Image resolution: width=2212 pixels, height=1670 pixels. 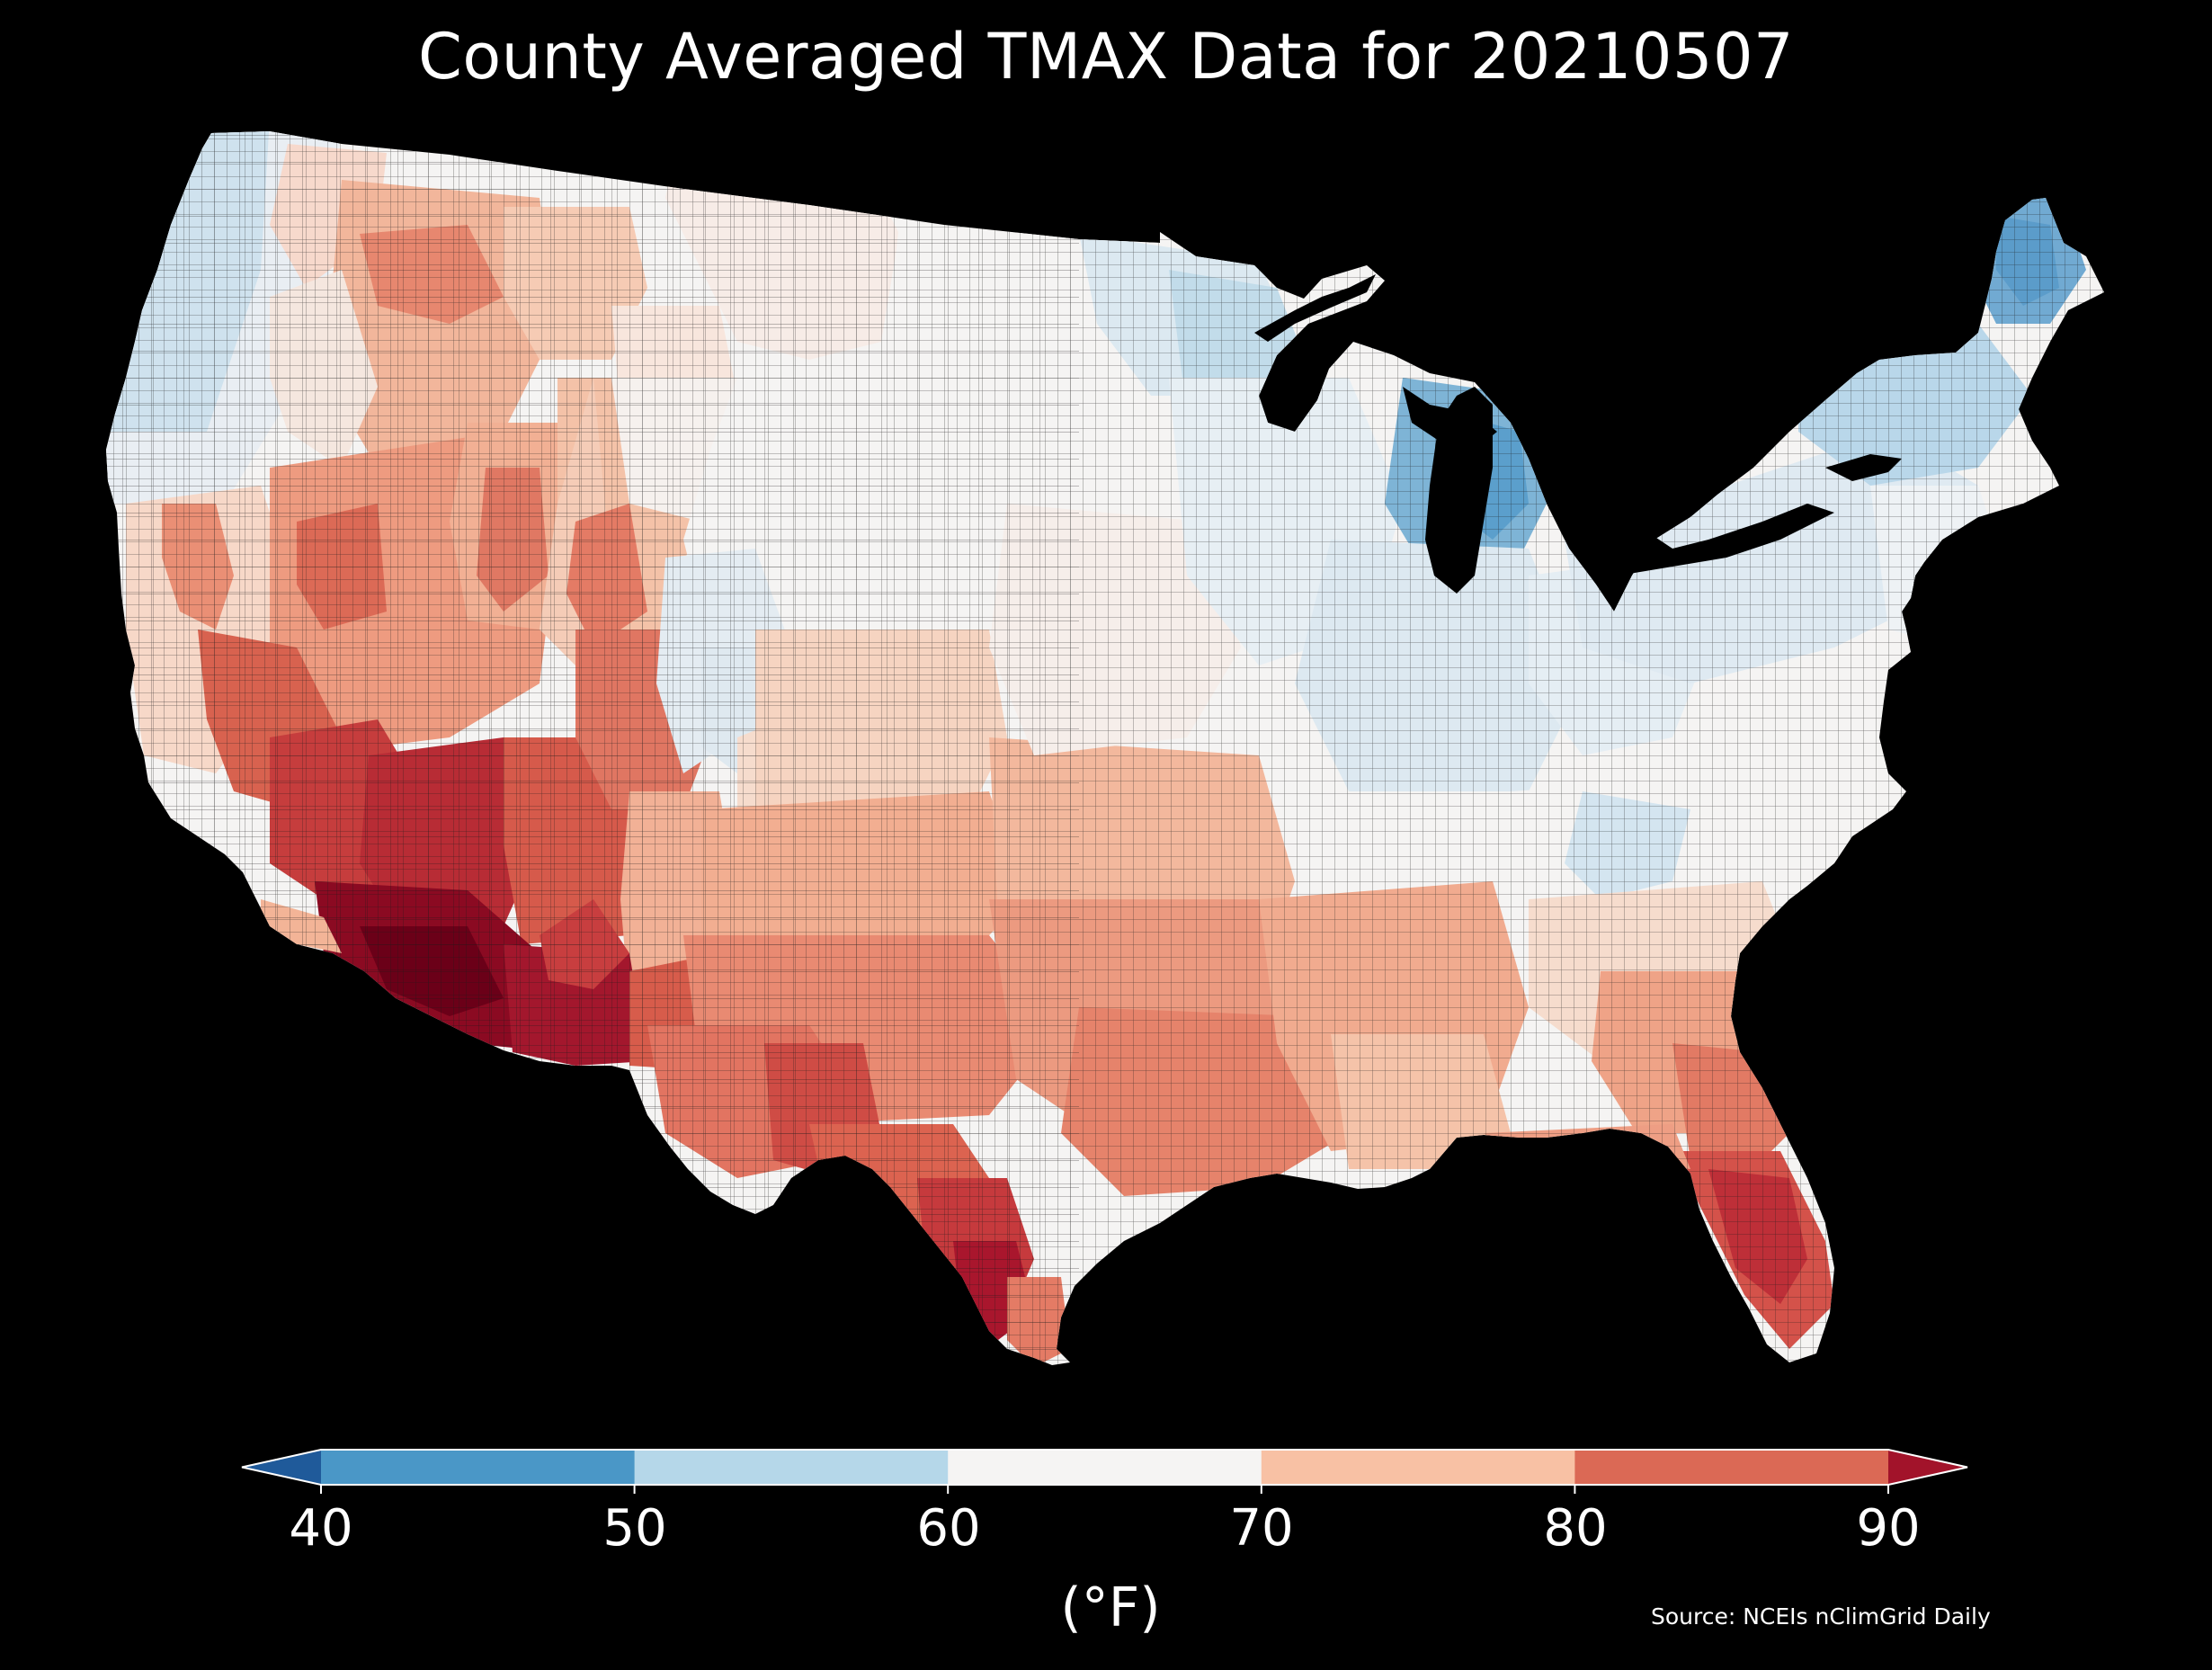 I want to click on colorbar-extend-high, so click(x=1927, y=1467).